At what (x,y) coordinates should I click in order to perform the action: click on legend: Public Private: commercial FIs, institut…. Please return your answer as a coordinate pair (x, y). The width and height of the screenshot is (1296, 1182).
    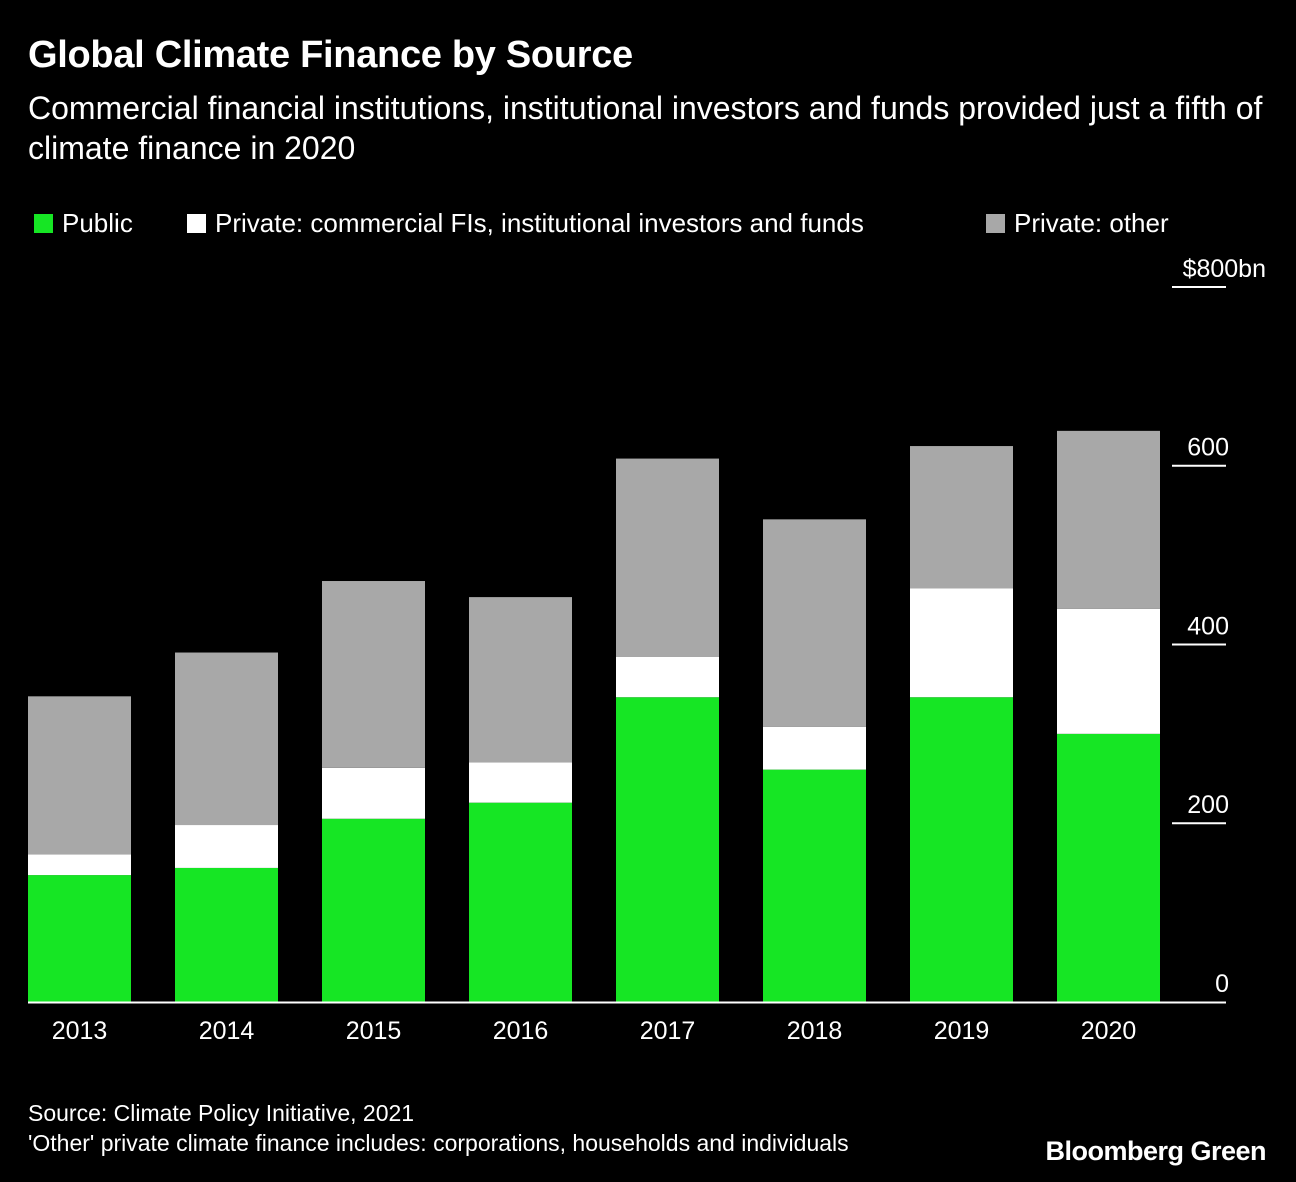
    Looking at the image, I should click on (654, 223).